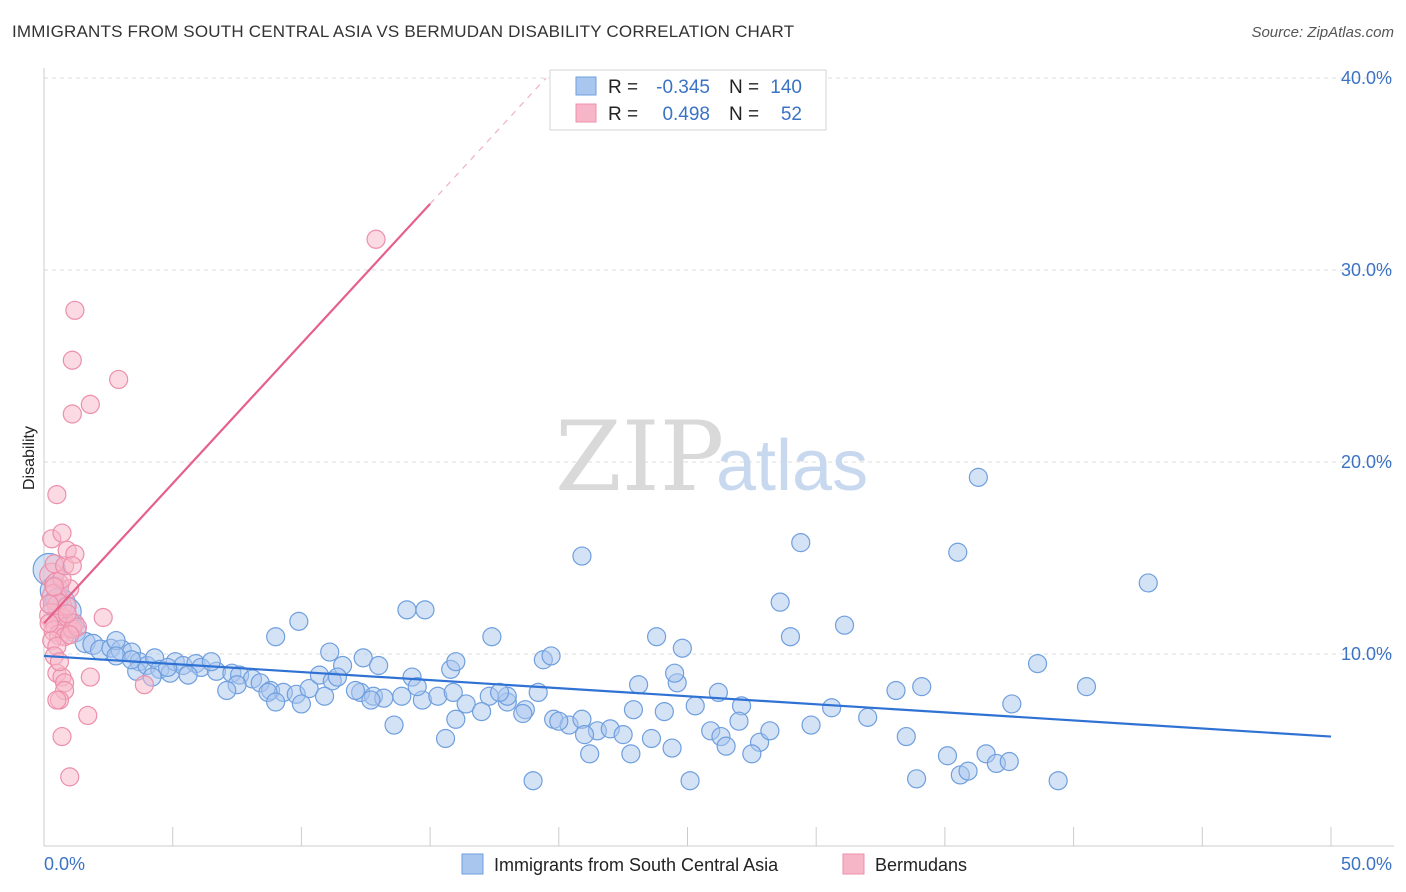  Describe the element at coordinates (792, 466) in the screenshot. I see `watermark-atlas: atlas` at that location.